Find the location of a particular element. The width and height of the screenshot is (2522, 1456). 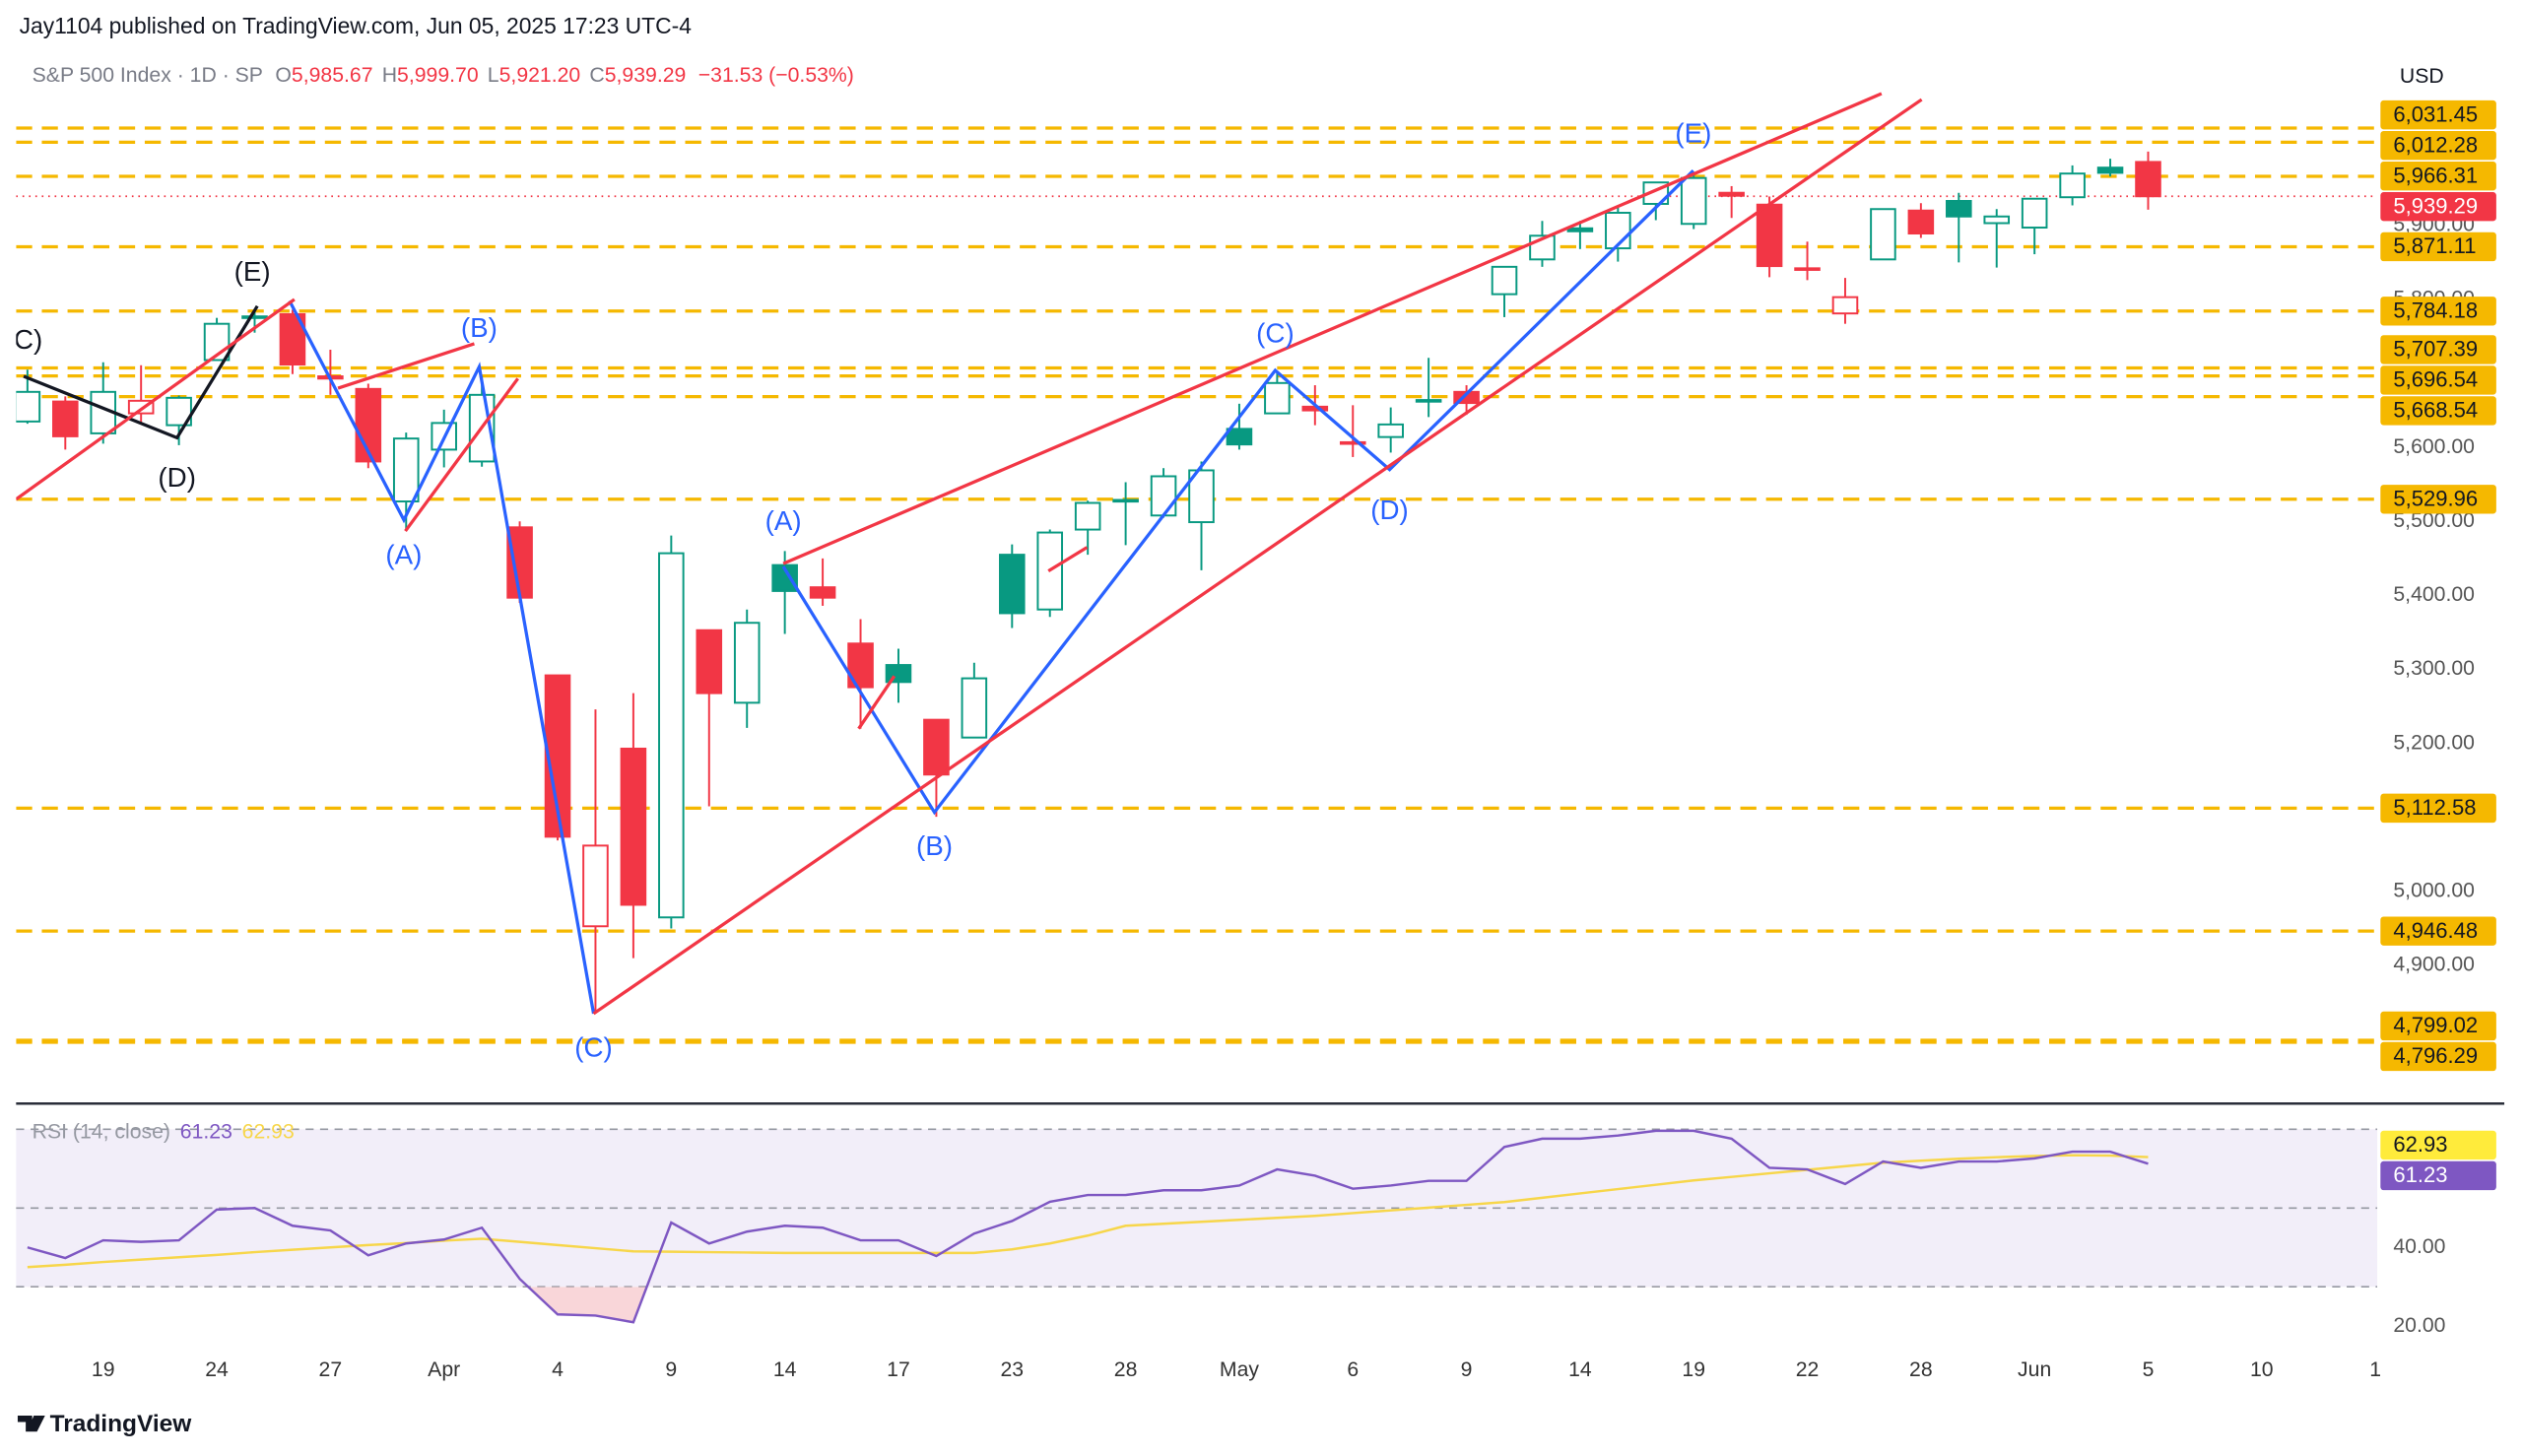

x-tick-label: Jun is located at coordinates (2034, 1369).